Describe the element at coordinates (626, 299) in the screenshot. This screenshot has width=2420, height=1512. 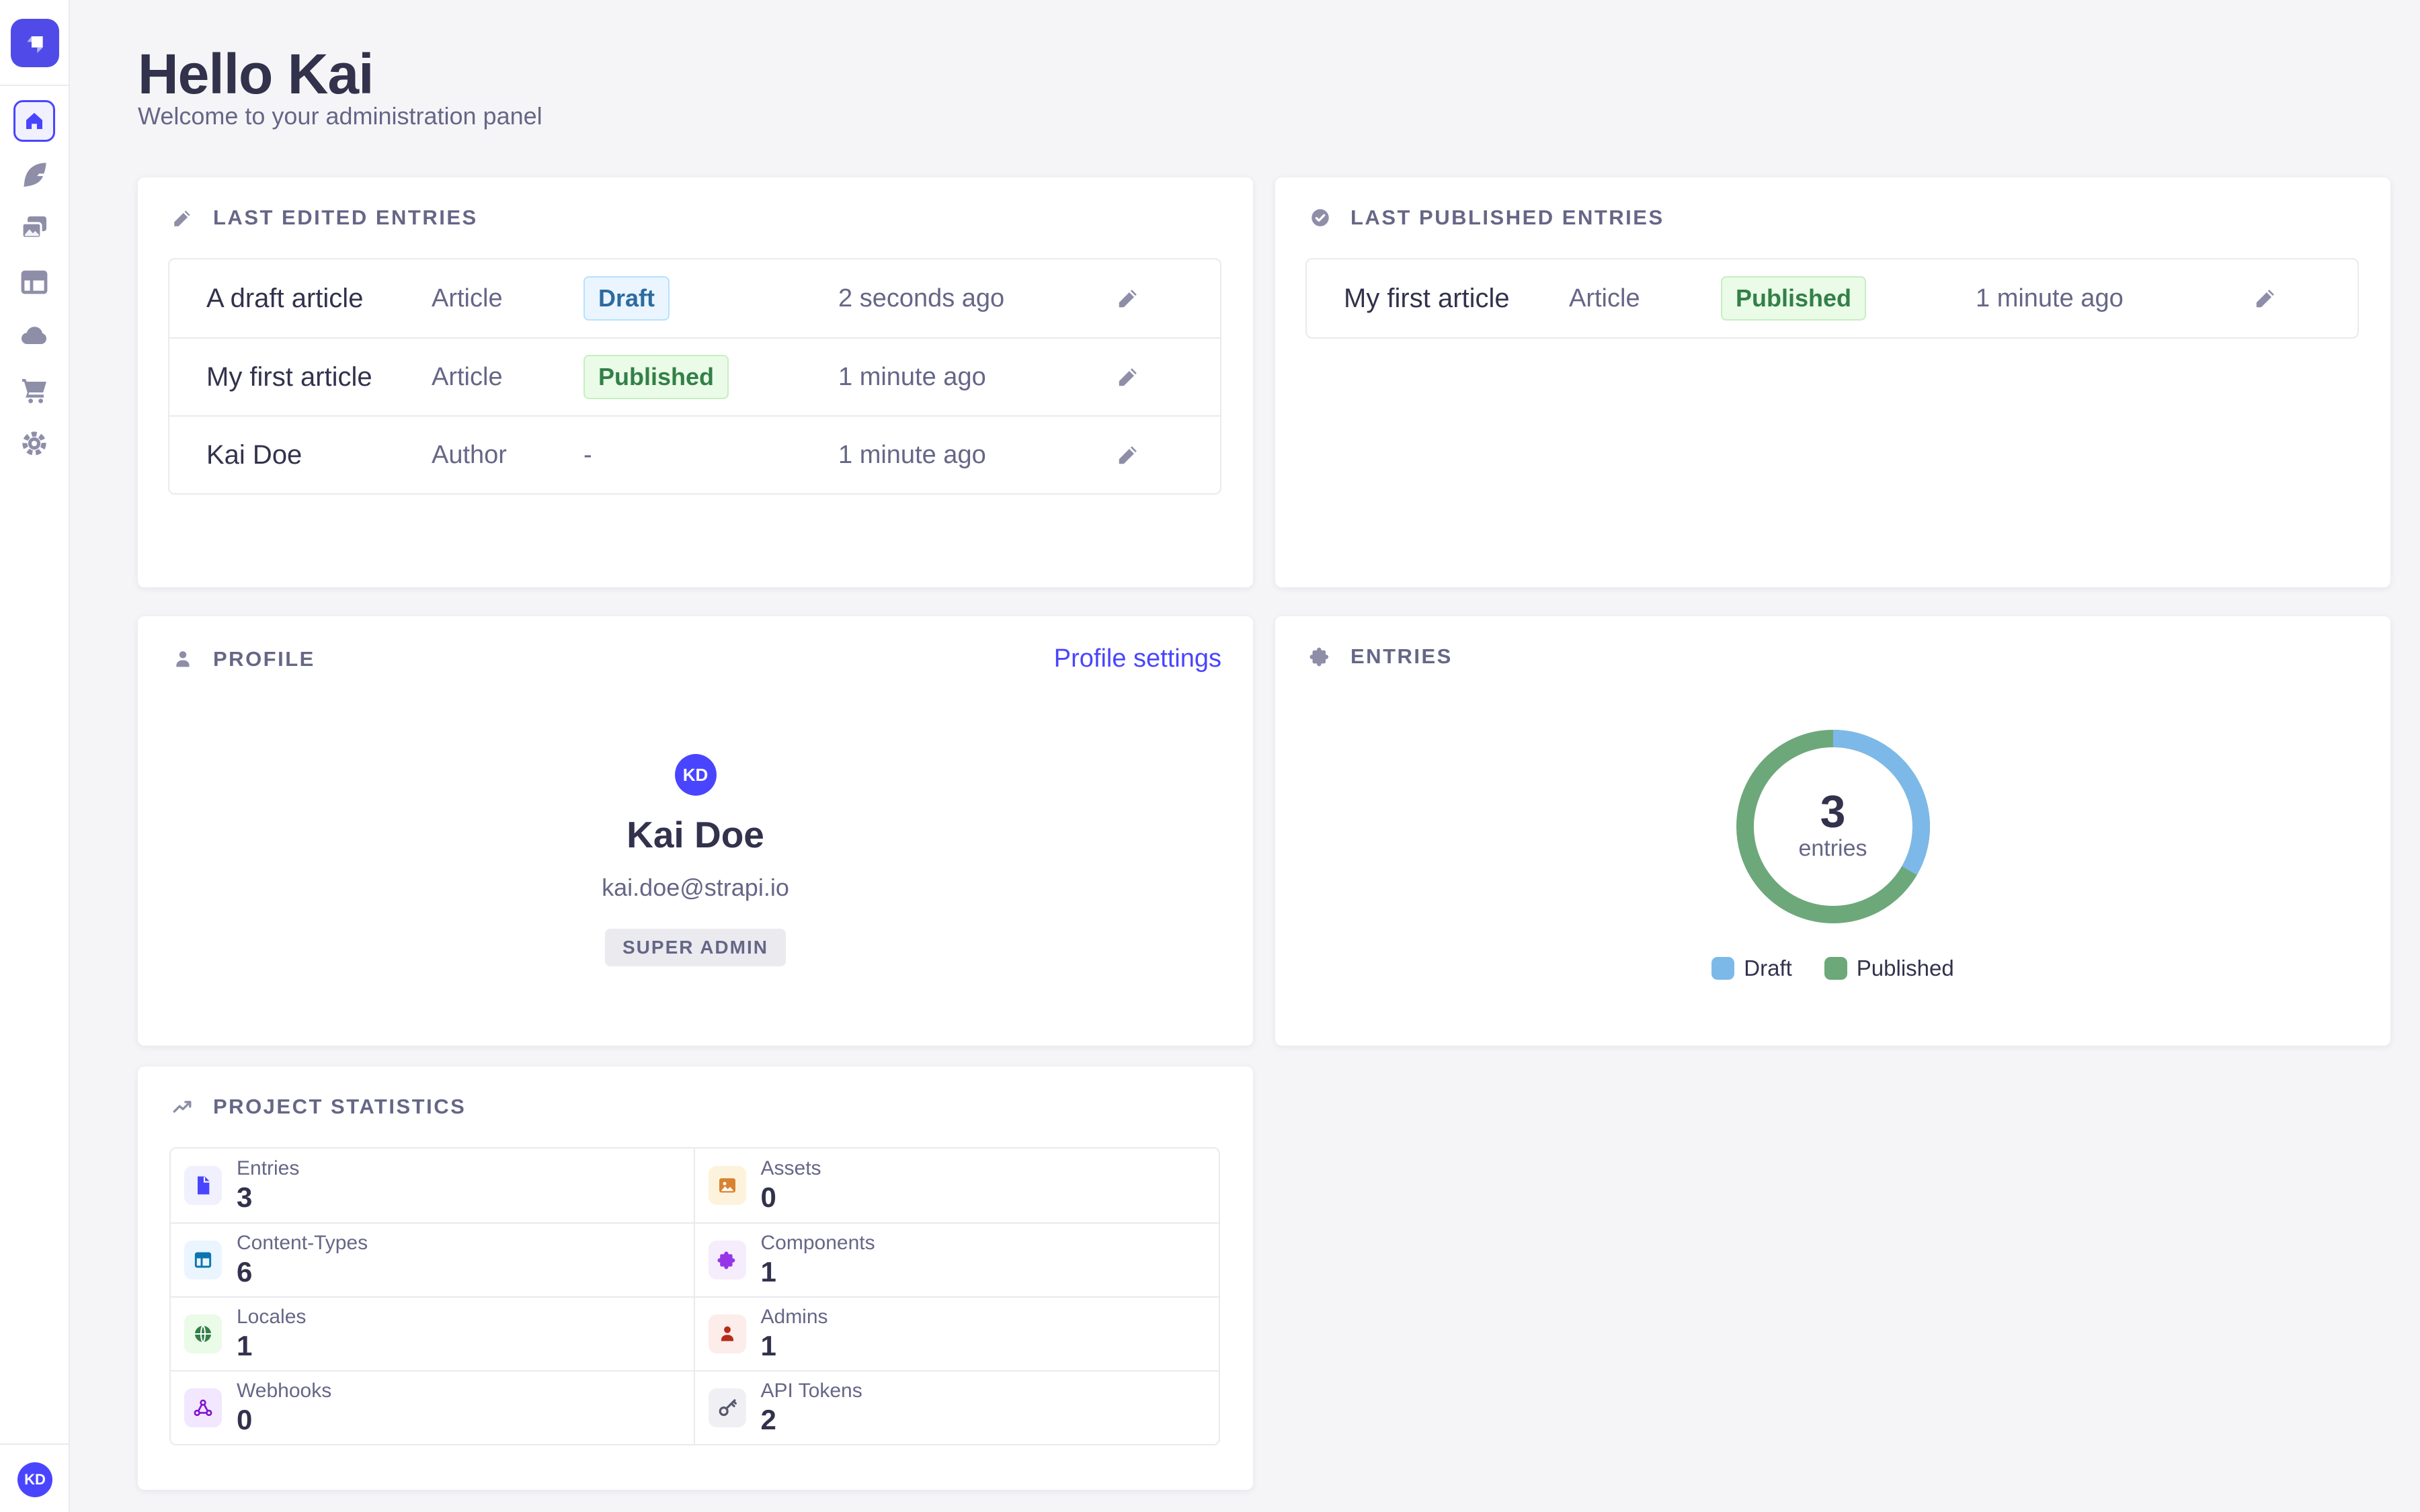
I see `status-badge: Draft` at that location.